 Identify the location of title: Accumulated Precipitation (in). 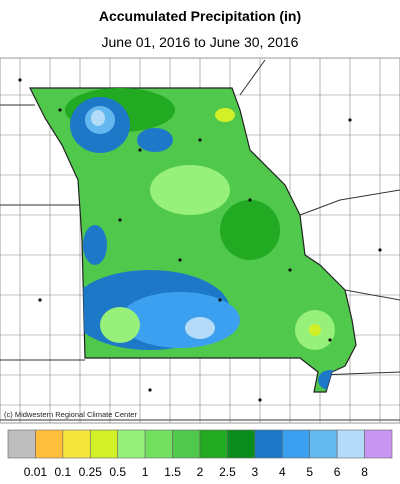
(200, 16).